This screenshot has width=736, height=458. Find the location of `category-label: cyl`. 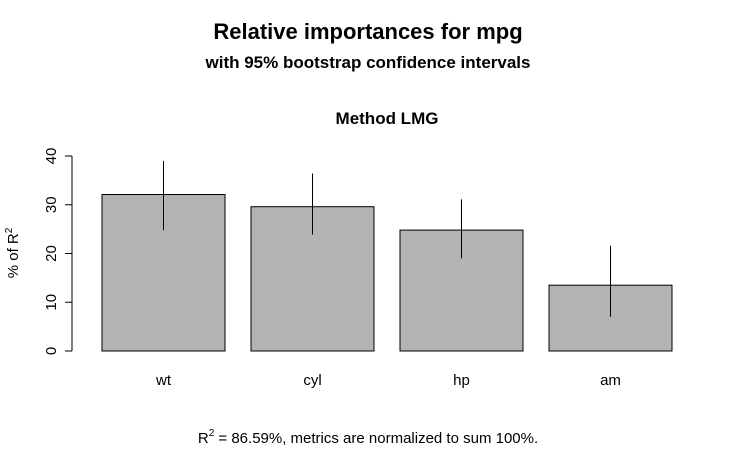

category-label: cyl is located at coordinates (312, 380).